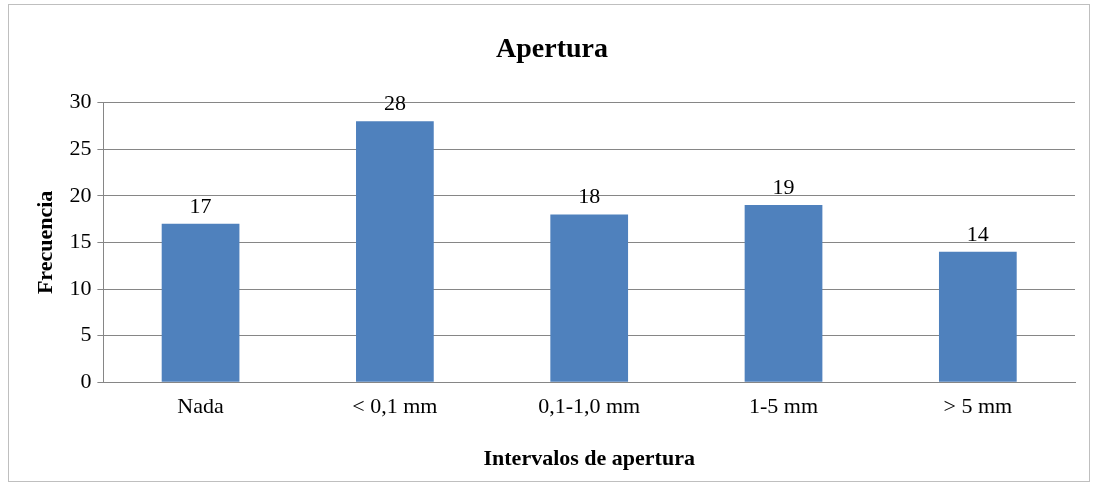 The image size is (1096, 486). Describe the element at coordinates (394, 103) in the screenshot. I see `data-label: 28` at that location.